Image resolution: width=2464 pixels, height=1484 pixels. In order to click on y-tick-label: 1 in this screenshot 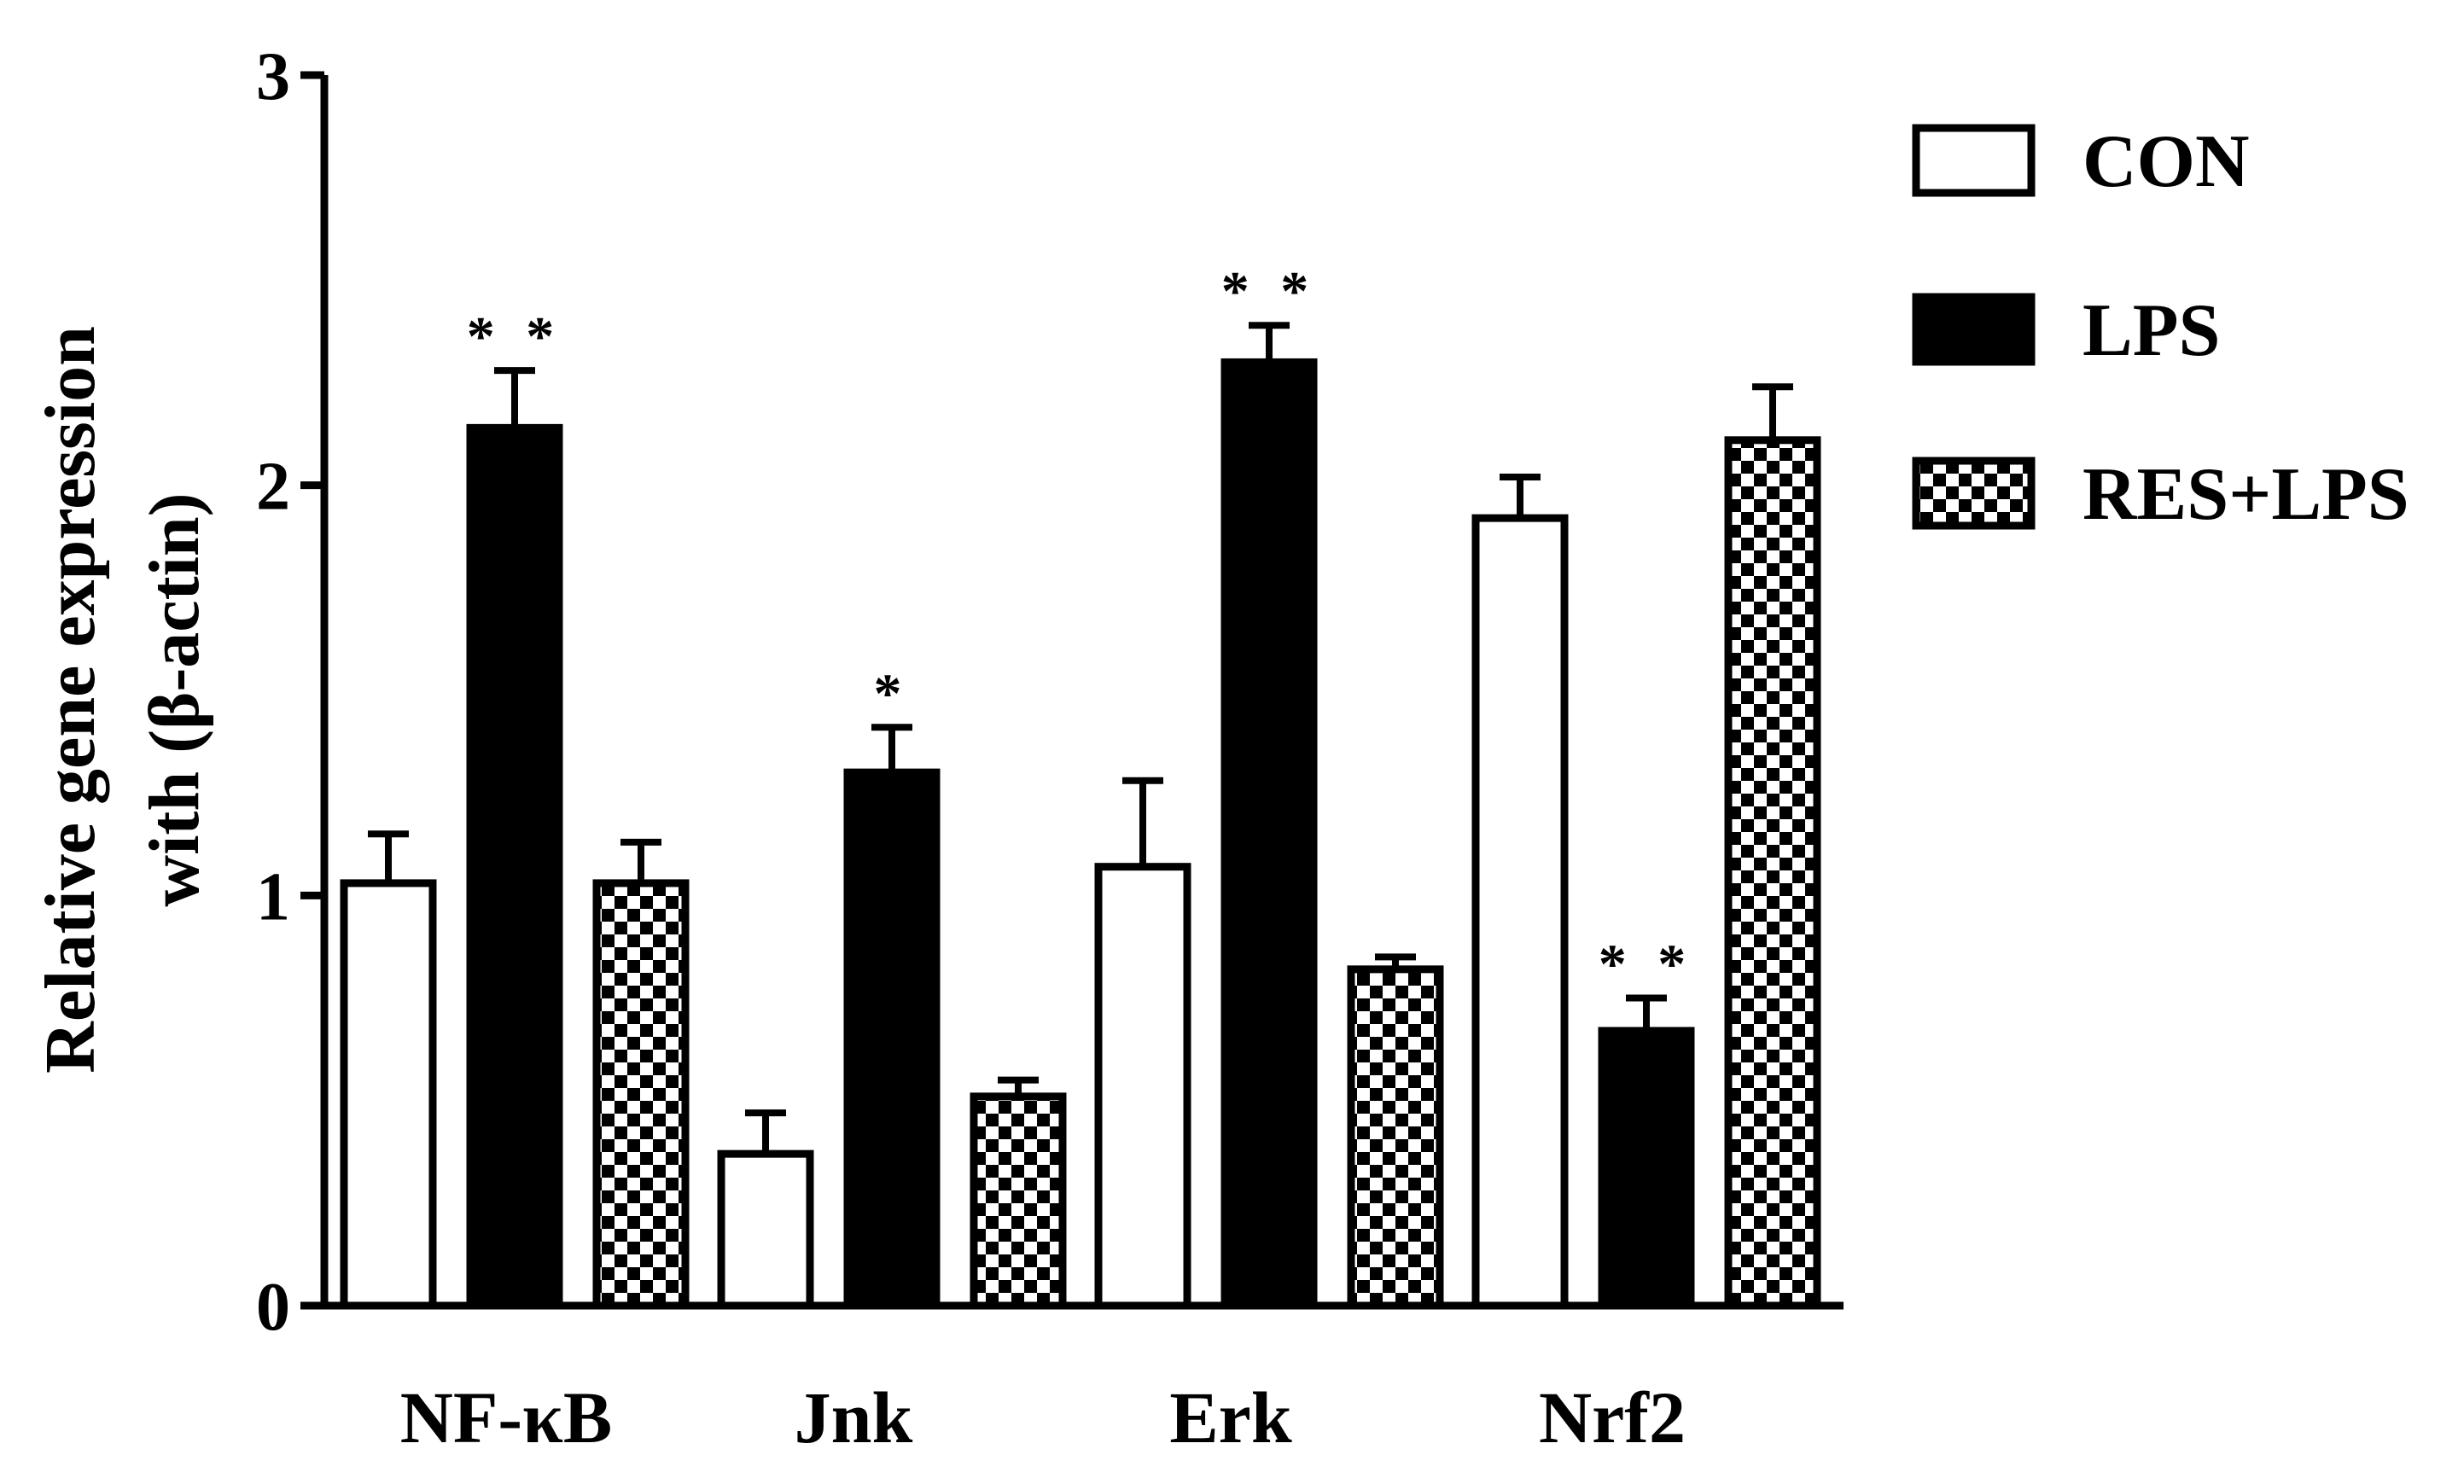, I will do `click(273, 896)`.